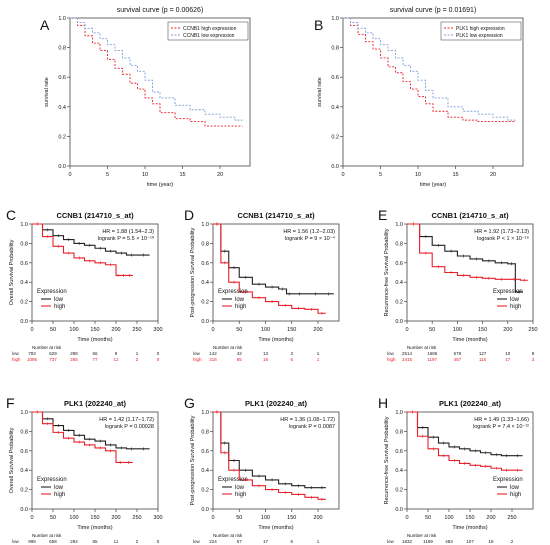  What do you see at coordinates (31, 518) in the screenshot?
I see `panel-f-xtick-label: 0` at bounding box center [31, 518].